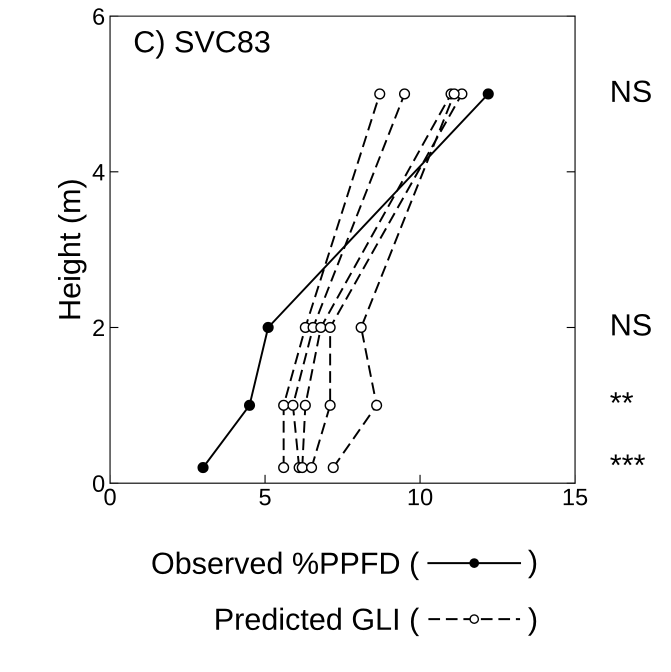  Describe the element at coordinates (98, 328) in the screenshot. I see `y-tick-label: 2` at that location.